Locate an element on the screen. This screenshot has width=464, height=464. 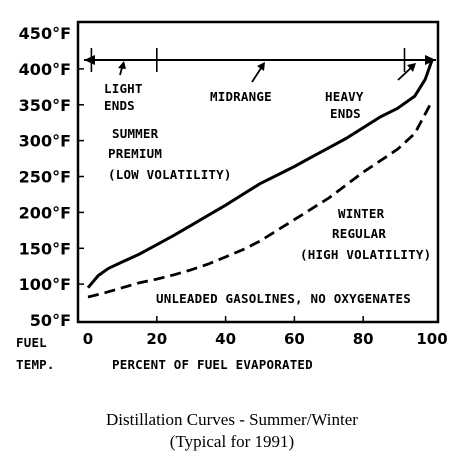
y-axis-title-1: FUEL is located at coordinates (31, 342).